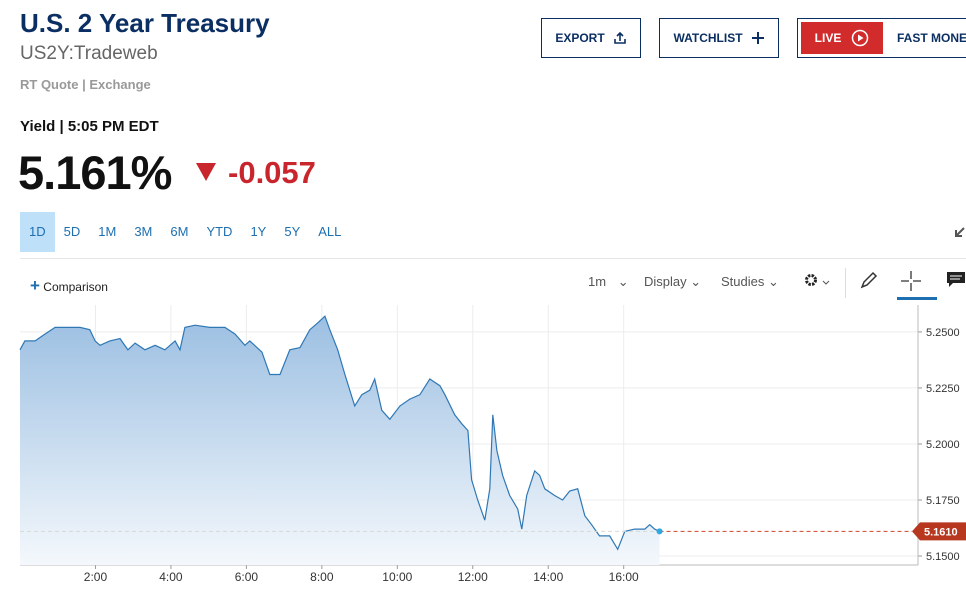  I want to click on quote-label: Yield | 5:05 PM EDT, so click(89, 126).